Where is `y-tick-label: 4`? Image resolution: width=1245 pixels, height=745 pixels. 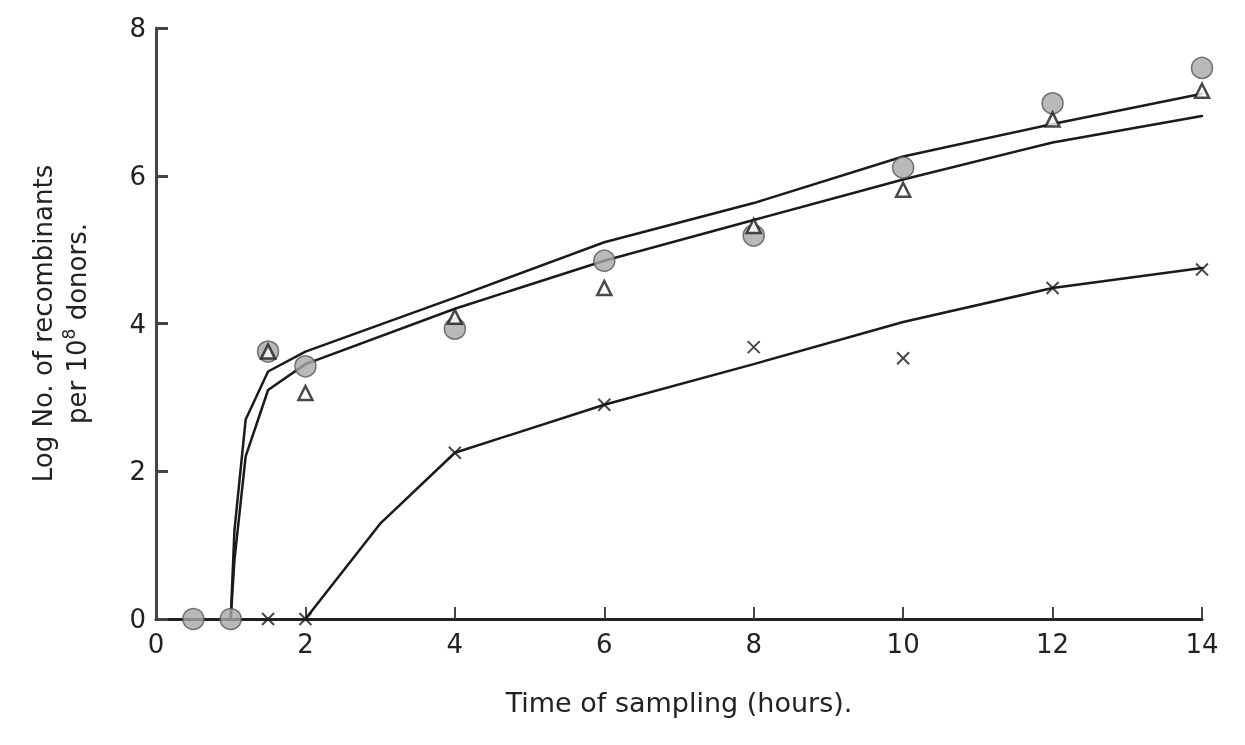 y-tick-label: 4 is located at coordinates (137, 323).